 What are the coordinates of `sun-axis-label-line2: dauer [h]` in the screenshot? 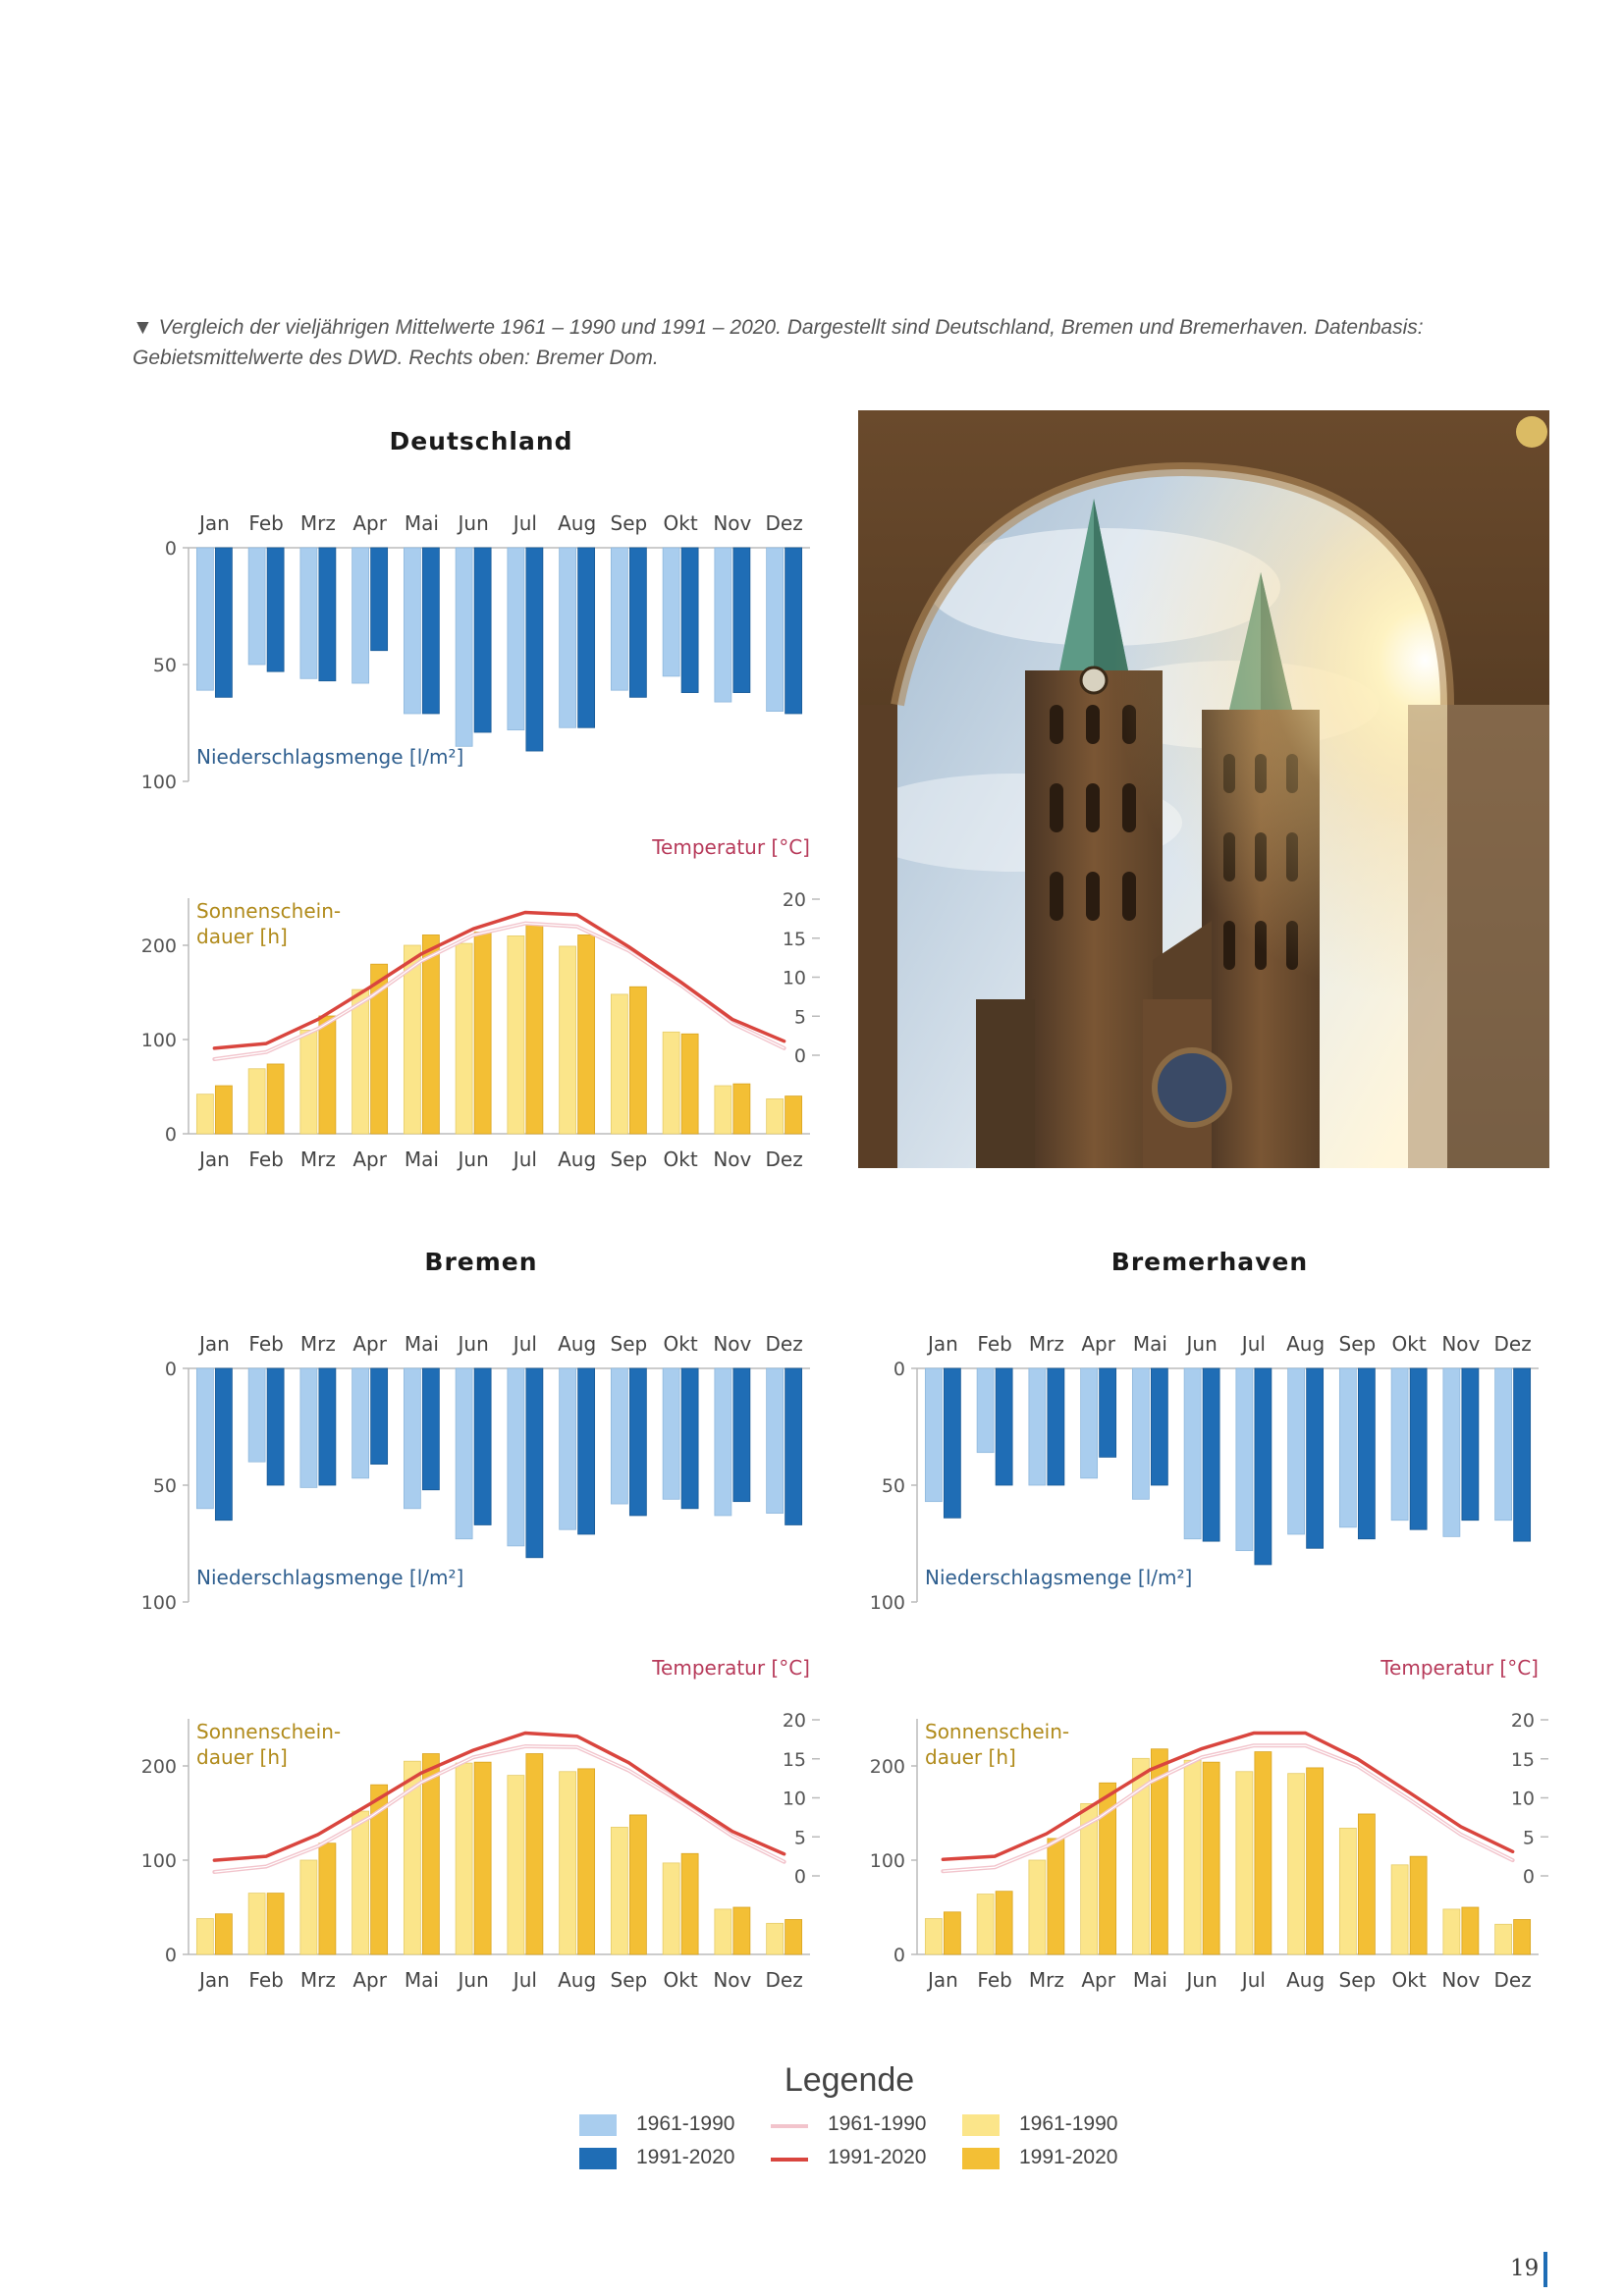 It's located at (242, 1757).